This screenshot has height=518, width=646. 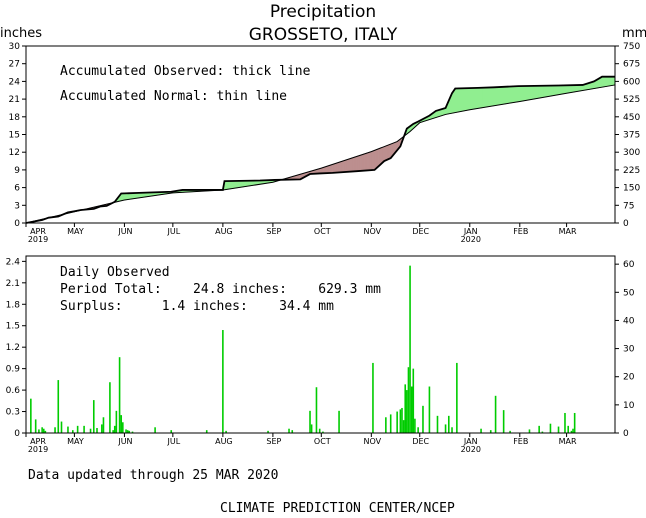 I want to click on acc-right-tick-label: 0, so click(x=626, y=224).